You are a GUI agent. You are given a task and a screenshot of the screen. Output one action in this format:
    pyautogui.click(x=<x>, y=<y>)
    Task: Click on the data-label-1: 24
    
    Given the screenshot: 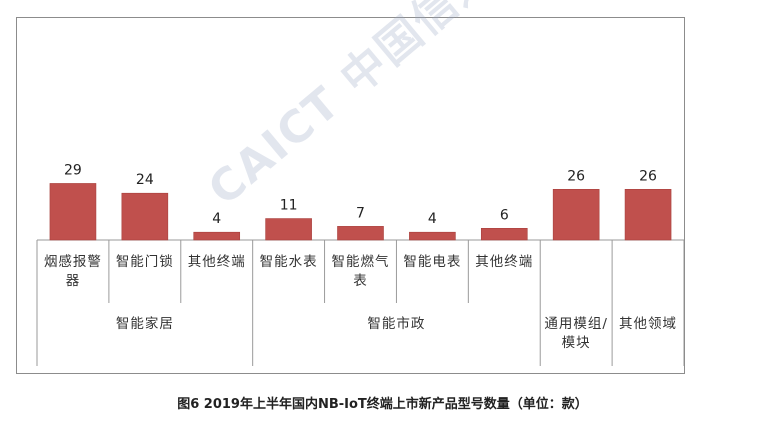 What is the action you would take?
    pyautogui.click(x=145, y=180)
    